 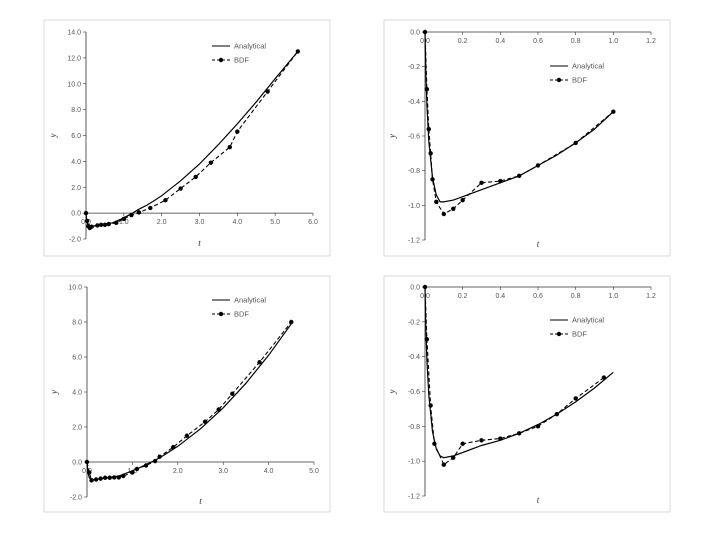 What do you see at coordinates (414, 171) in the screenshot?
I see `y-tick-label: -0.8` at bounding box center [414, 171].